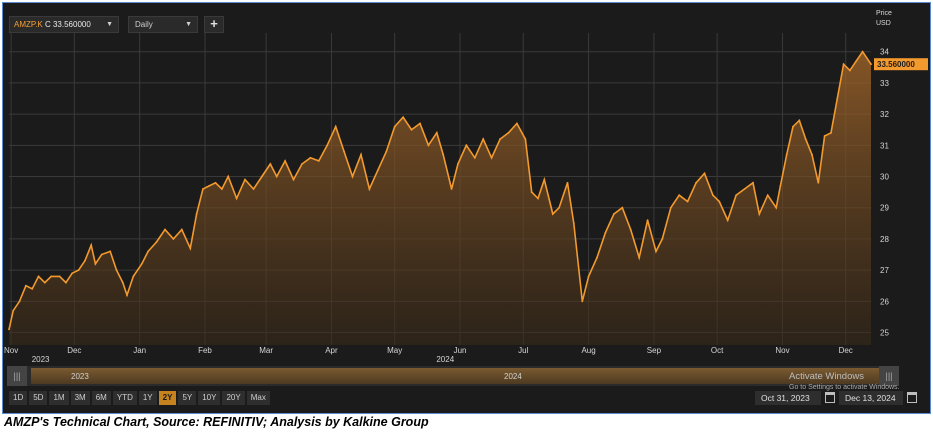 The height and width of the screenshot is (439, 933). I want to click on navigator-year-2024: 2024, so click(513, 376).